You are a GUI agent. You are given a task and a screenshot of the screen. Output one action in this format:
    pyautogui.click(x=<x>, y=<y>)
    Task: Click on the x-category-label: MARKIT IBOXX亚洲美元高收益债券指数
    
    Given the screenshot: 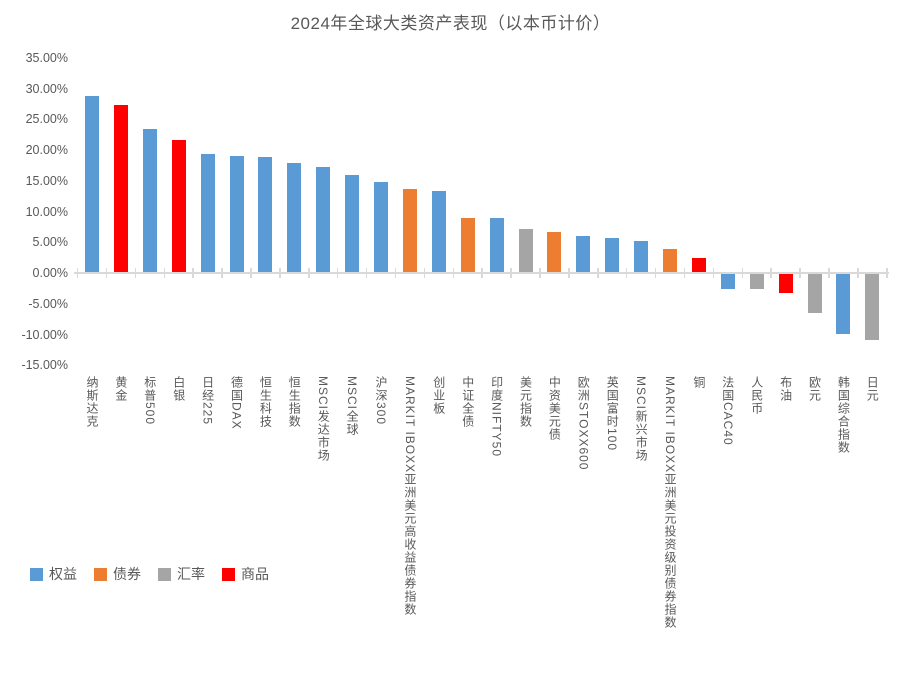 What is the action you would take?
    pyautogui.click(x=409, y=496)
    